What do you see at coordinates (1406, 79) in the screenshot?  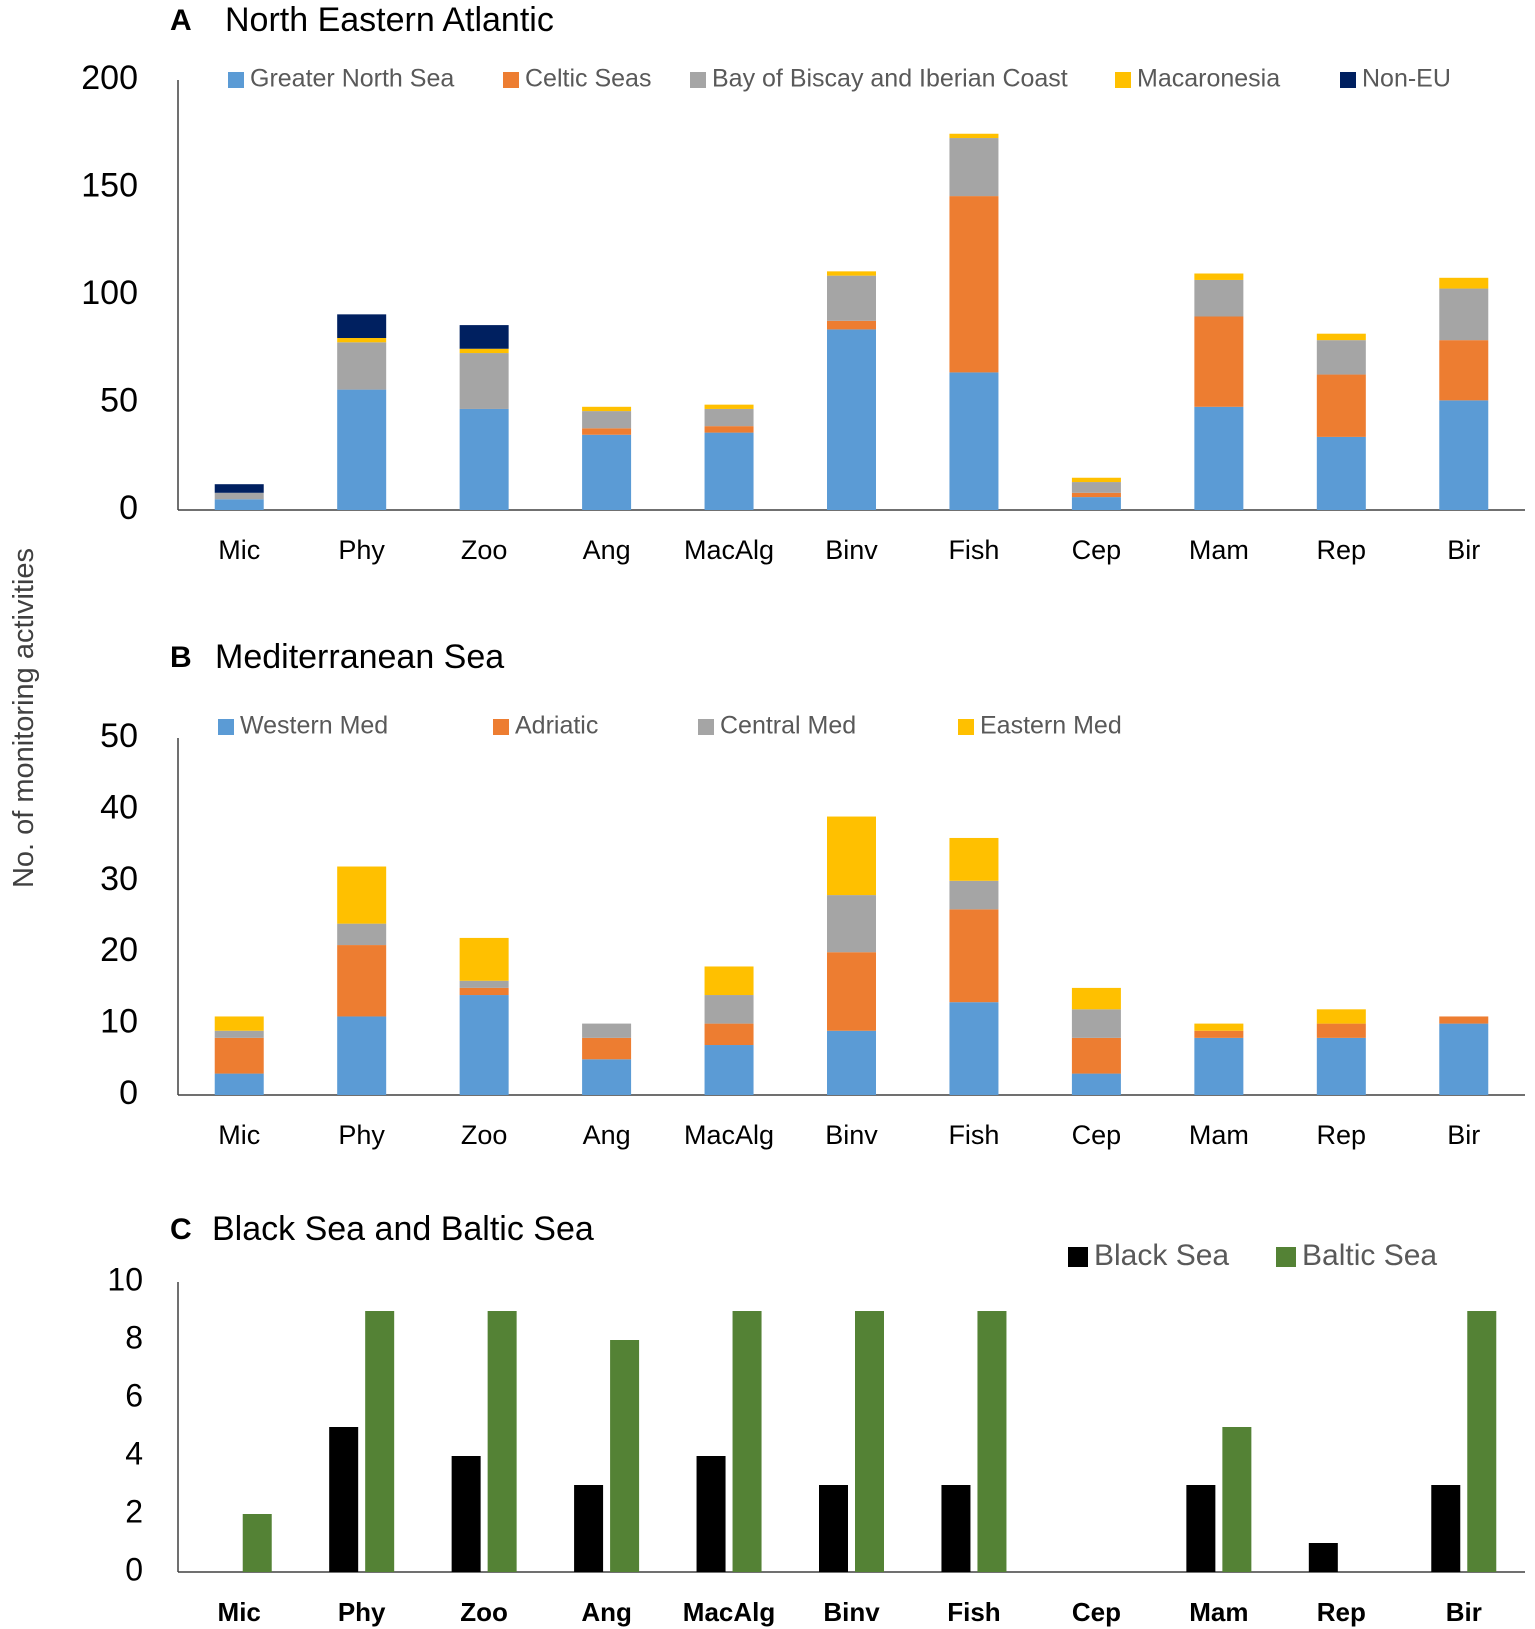 I see `panel-a-legend-label-non-eu: Non-EU` at bounding box center [1406, 79].